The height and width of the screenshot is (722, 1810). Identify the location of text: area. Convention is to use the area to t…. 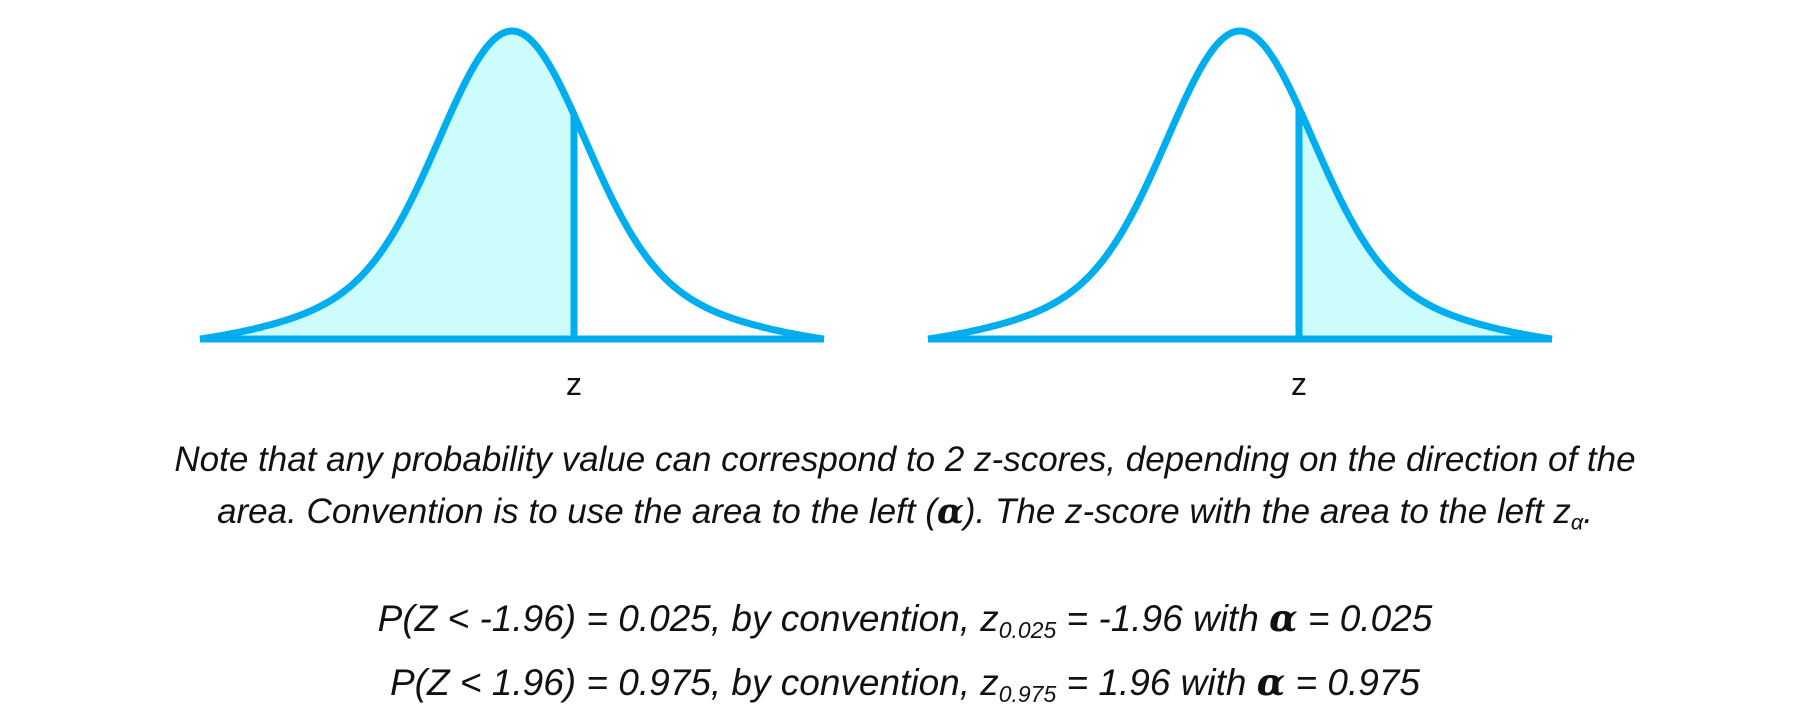
(577, 511).